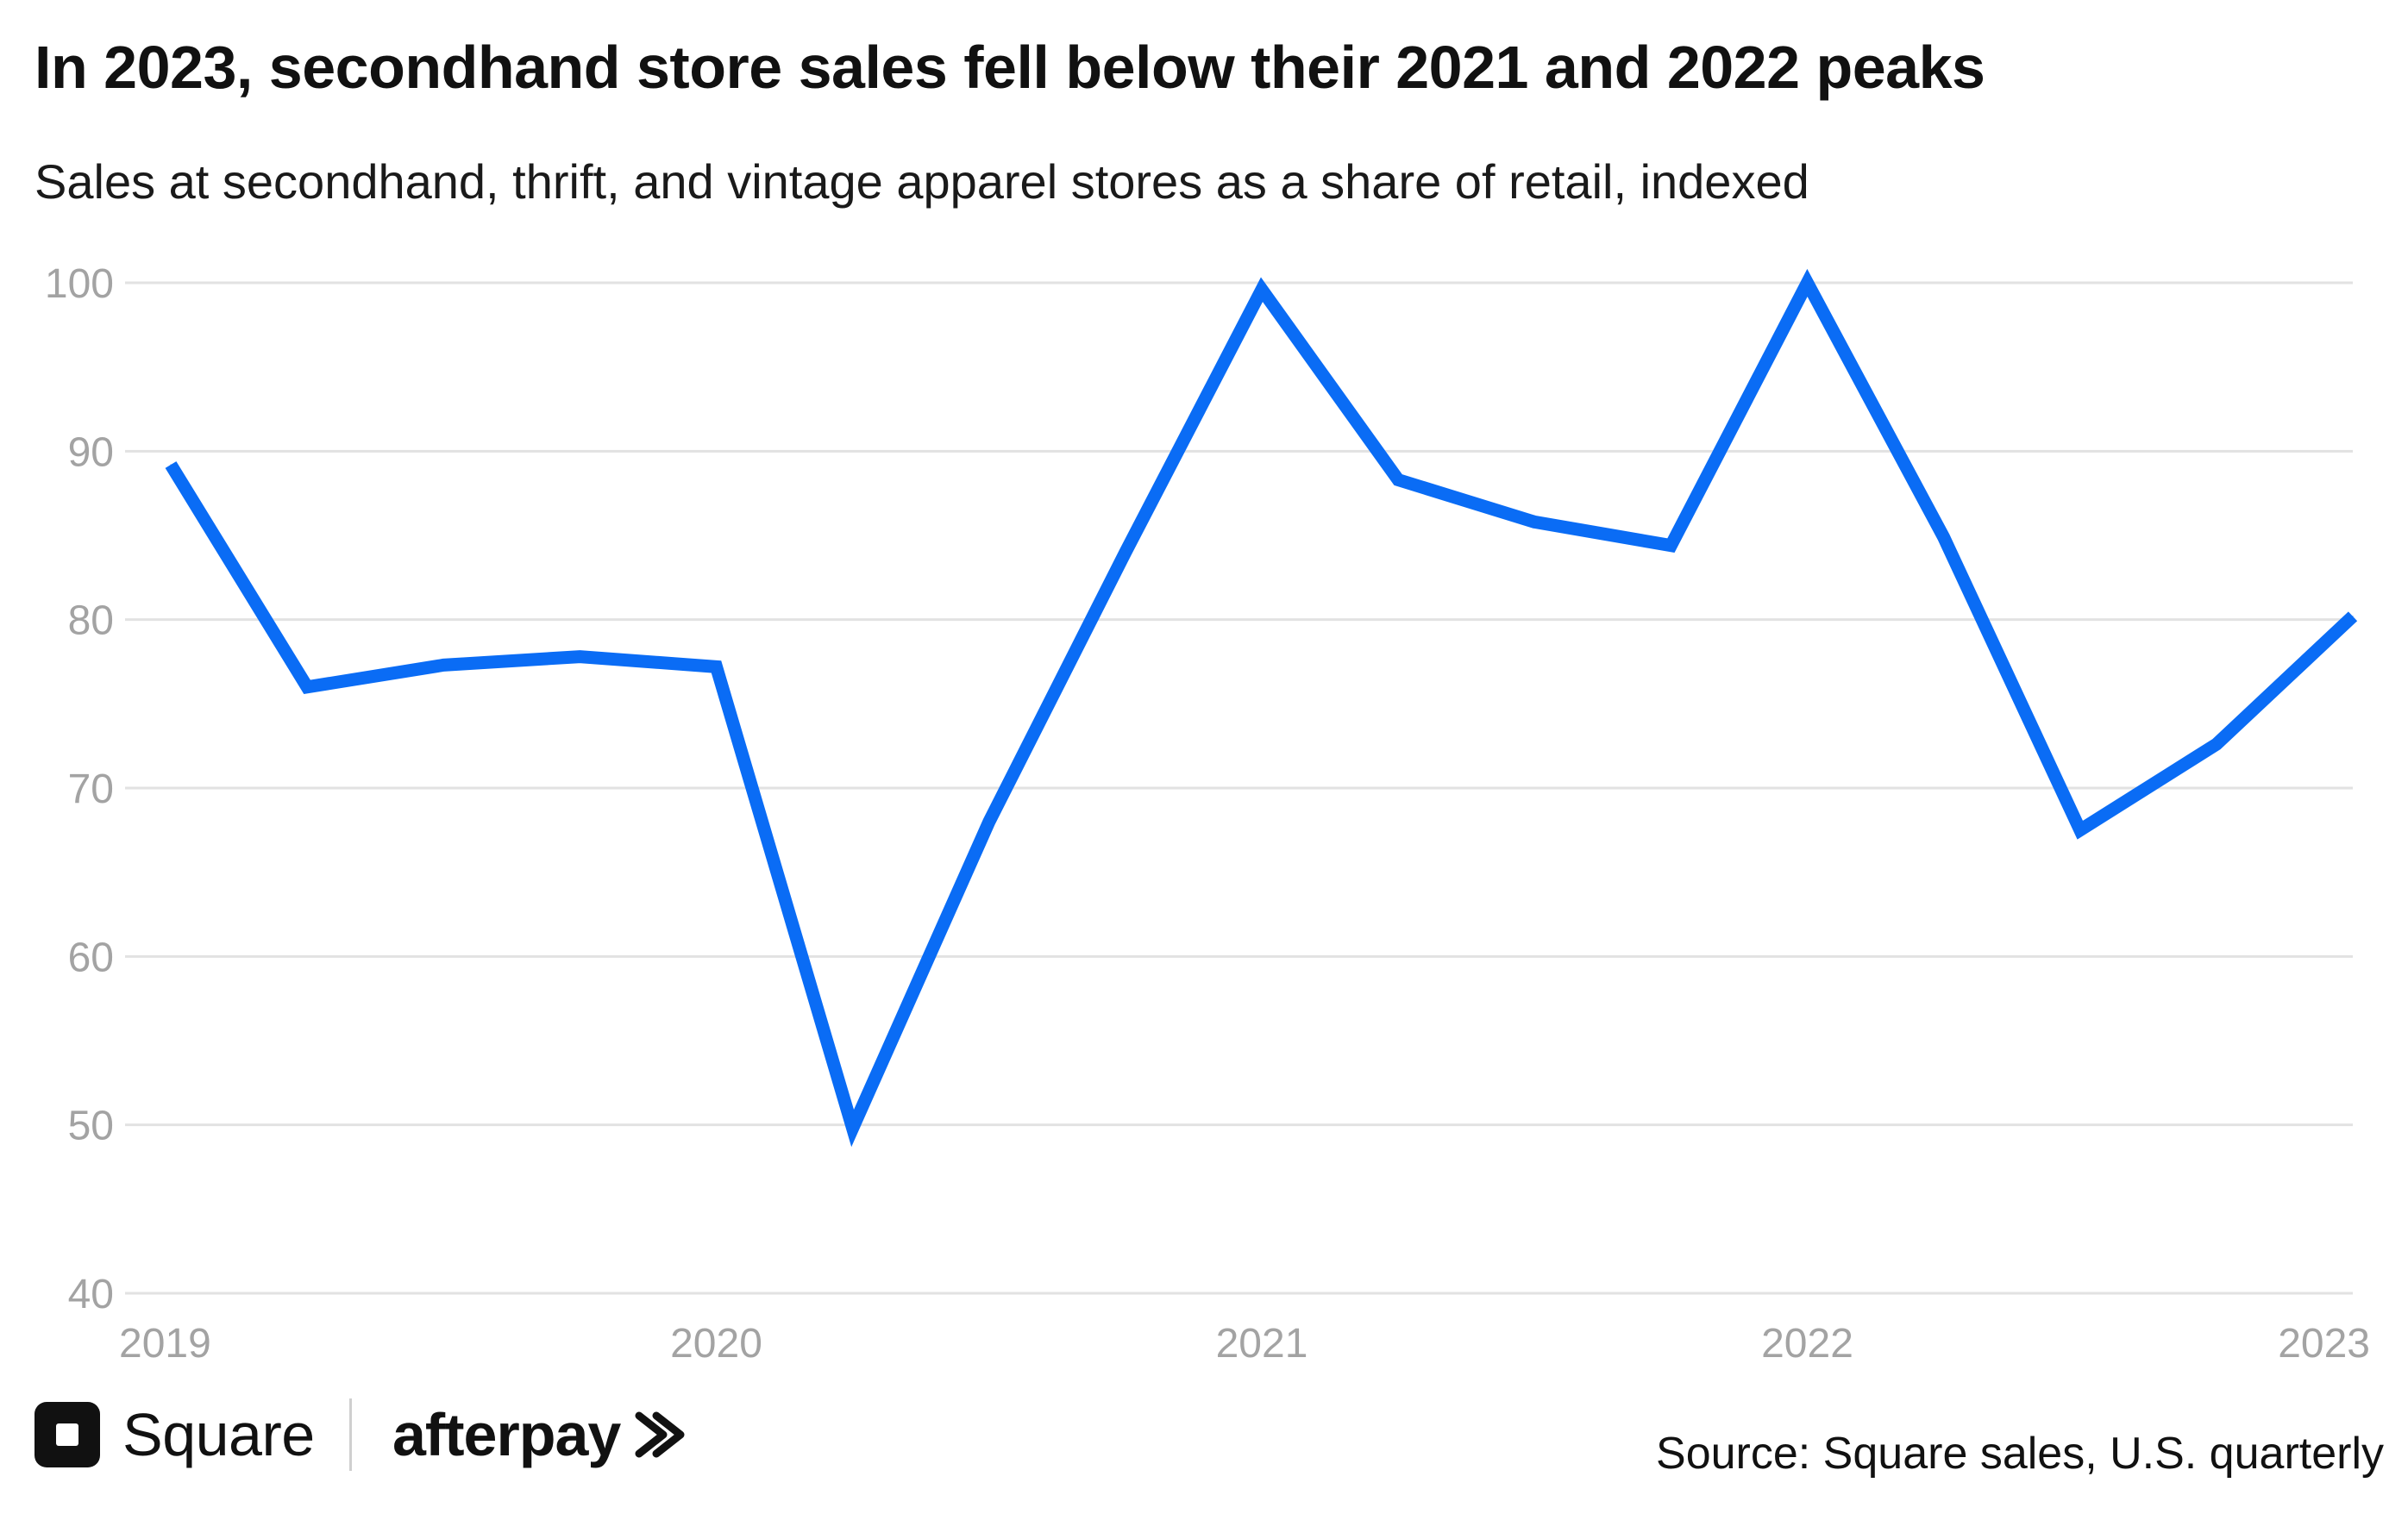 The image size is (2408, 1514). What do you see at coordinates (716, 1344) in the screenshot?
I see `x-tick-label: 2020` at bounding box center [716, 1344].